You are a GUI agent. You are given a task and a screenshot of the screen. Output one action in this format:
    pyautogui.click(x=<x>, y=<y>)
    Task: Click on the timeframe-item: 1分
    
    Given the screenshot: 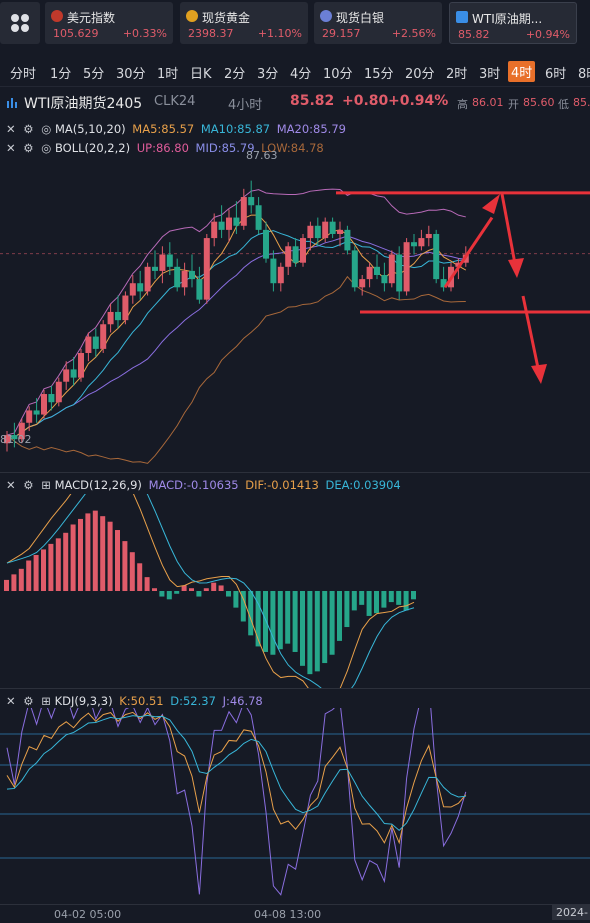 What is the action you would take?
    pyautogui.click(x=61, y=74)
    